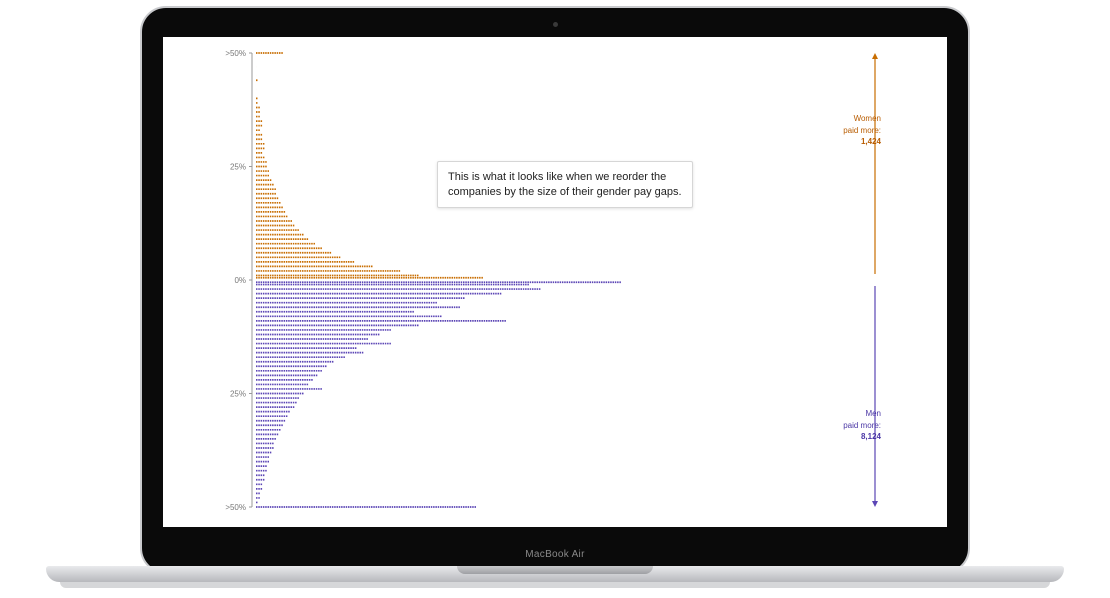 This screenshot has height=598, width=1110. I want to click on men-arrowhead-icon, so click(875, 504).